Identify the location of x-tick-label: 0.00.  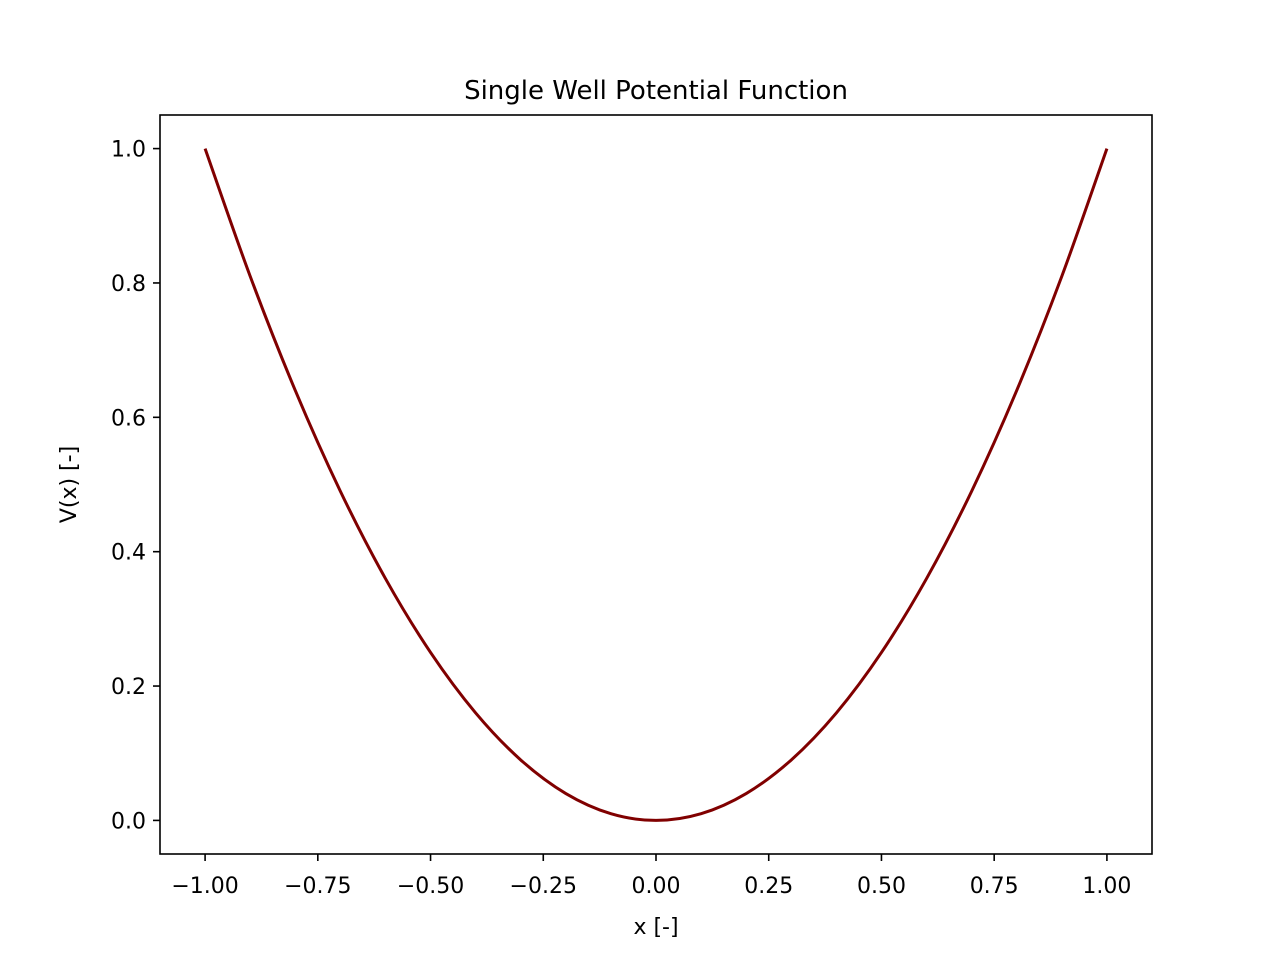
(656, 886).